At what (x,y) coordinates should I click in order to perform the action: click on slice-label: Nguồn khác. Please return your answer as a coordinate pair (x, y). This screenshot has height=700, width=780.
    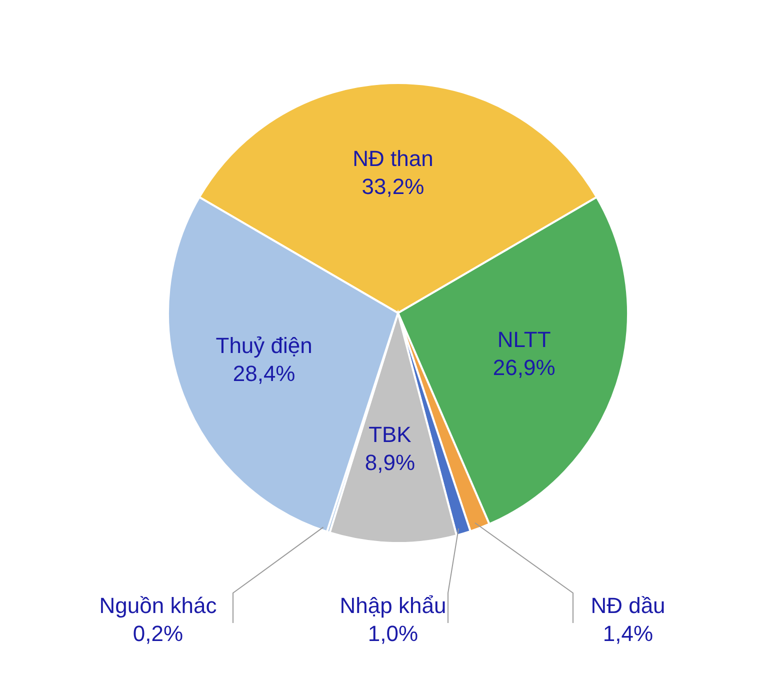
    Looking at the image, I should click on (158, 605).